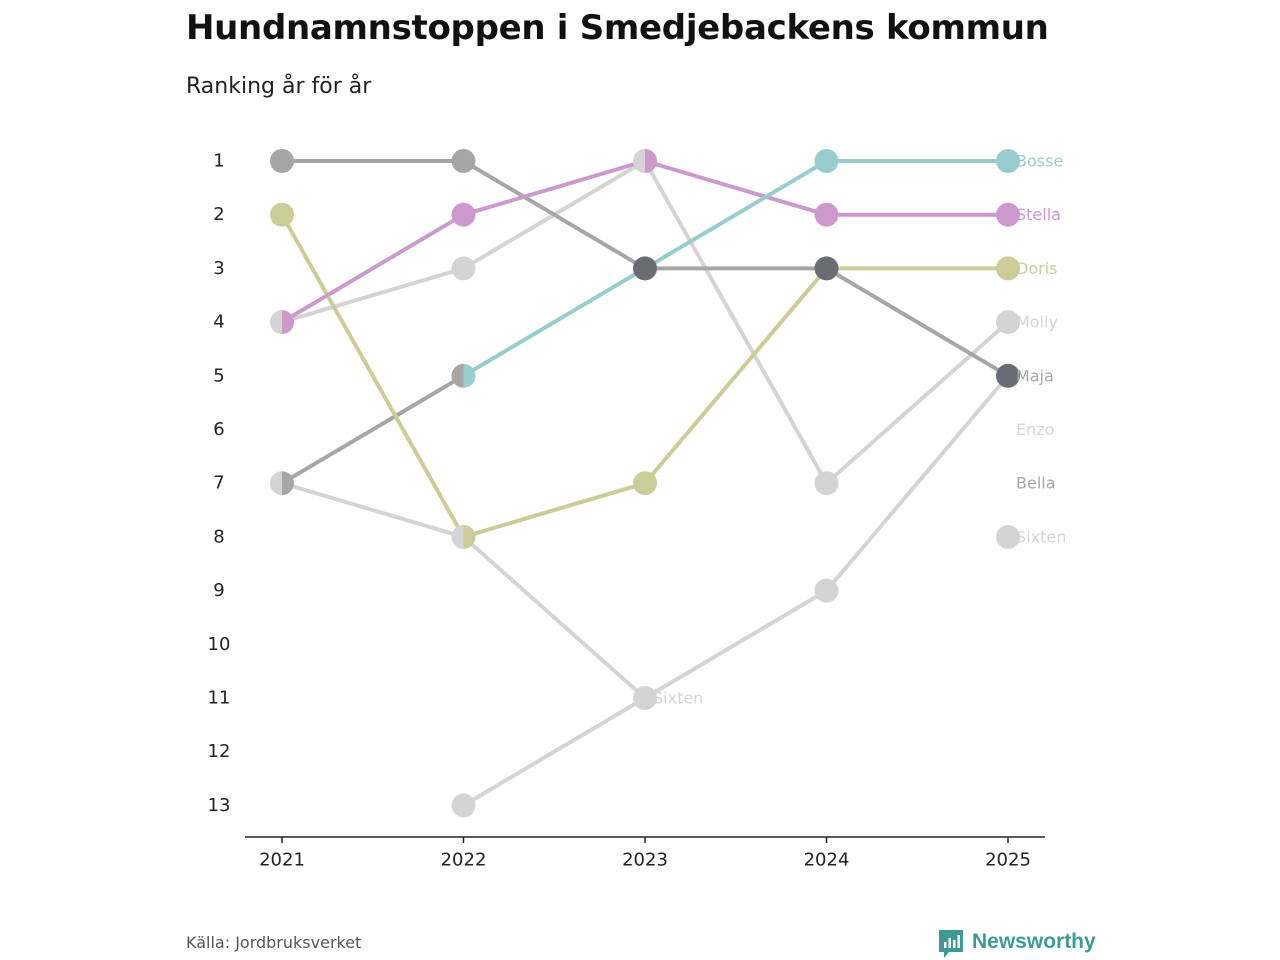 The image size is (1280, 960). Describe the element at coordinates (218, 590) in the screenshot. I see `y-tick-label: 9` at that location.